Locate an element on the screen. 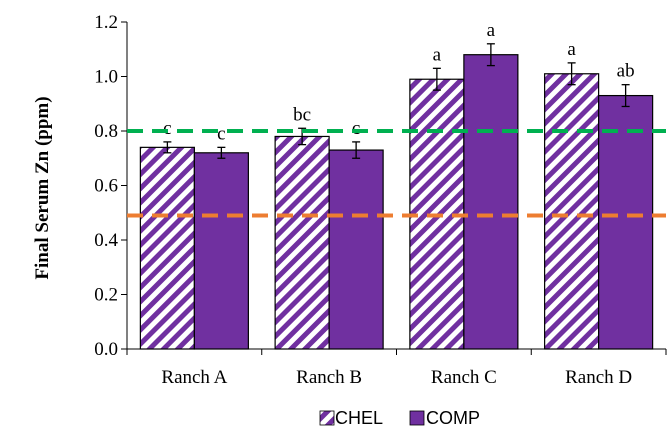 The width and height of the screenshot is (669, 434). category-labels: Ranch A Ranch B Ranch C Ranch D is located at coordinates (396, 377).